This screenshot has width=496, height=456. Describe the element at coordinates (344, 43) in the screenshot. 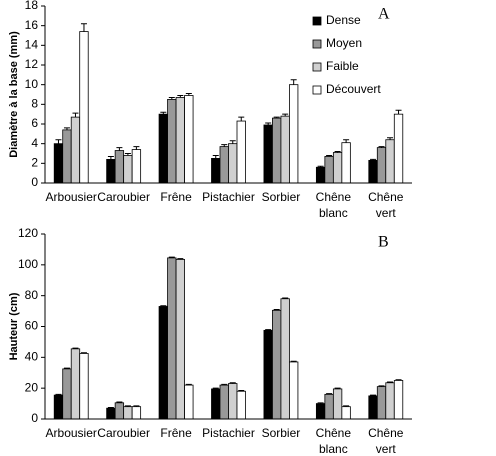

I see `legend-label: Moyen` at that location.